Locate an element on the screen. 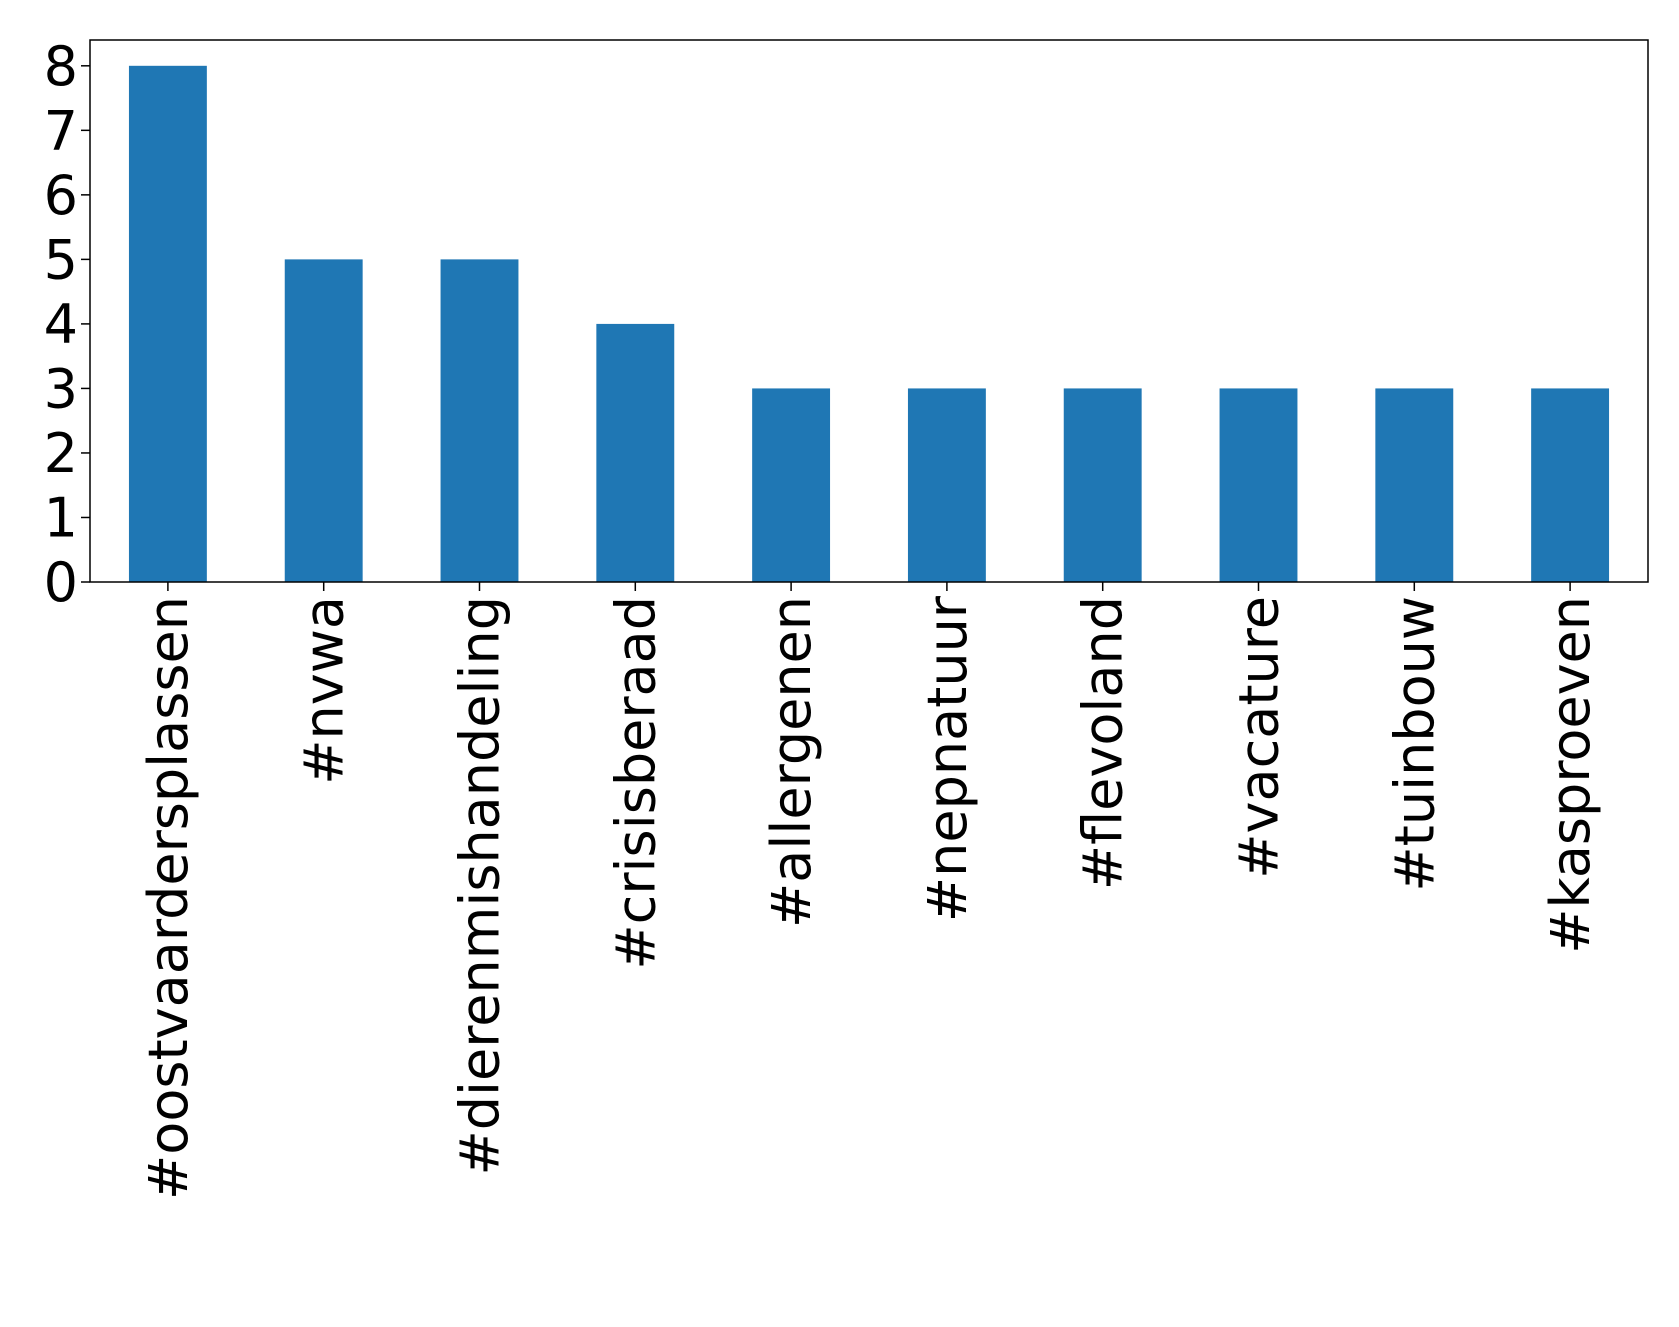  x-tick-label: #oostvaardersplassen is located at coordinates (168, 898).